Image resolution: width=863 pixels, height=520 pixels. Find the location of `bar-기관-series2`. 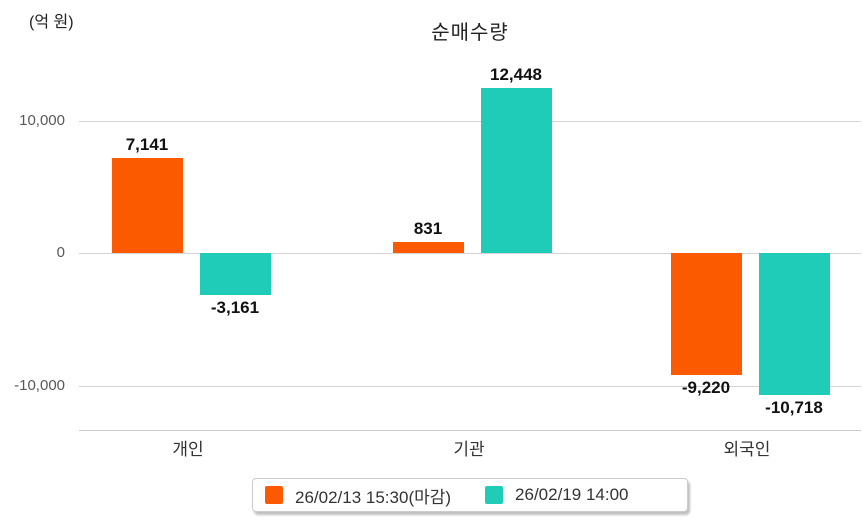

bar-기관-series2 is located at coordinates (516, 170).